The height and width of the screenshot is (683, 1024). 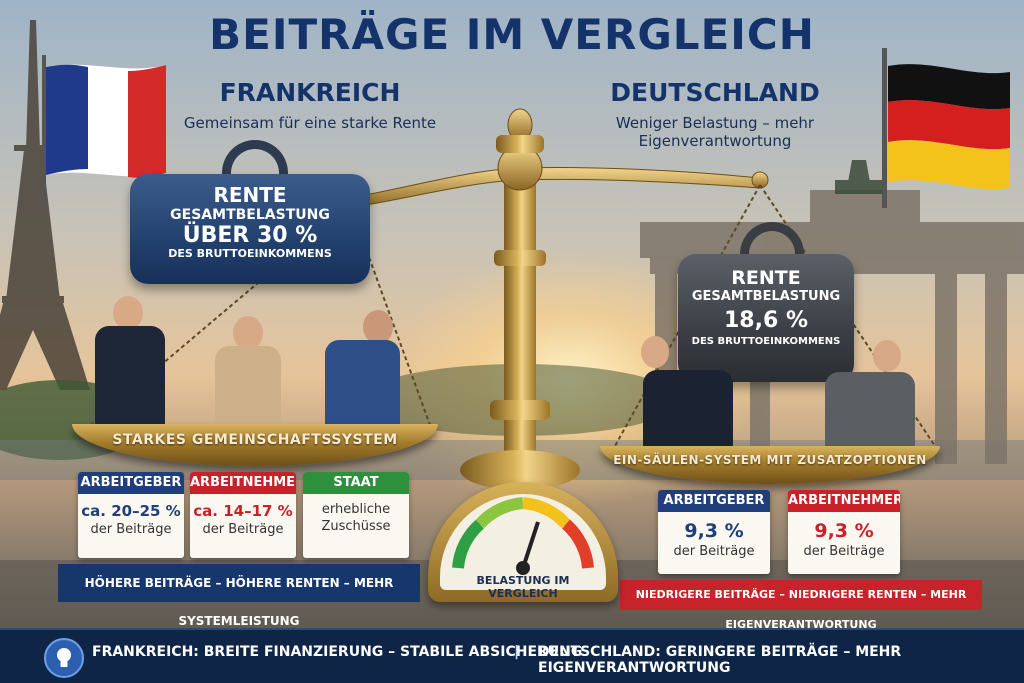 What do you see at coordinates (356, 526) in the screenshot?
I see `card-subtext: Zuschüsse` at bounding box center [356, 526].